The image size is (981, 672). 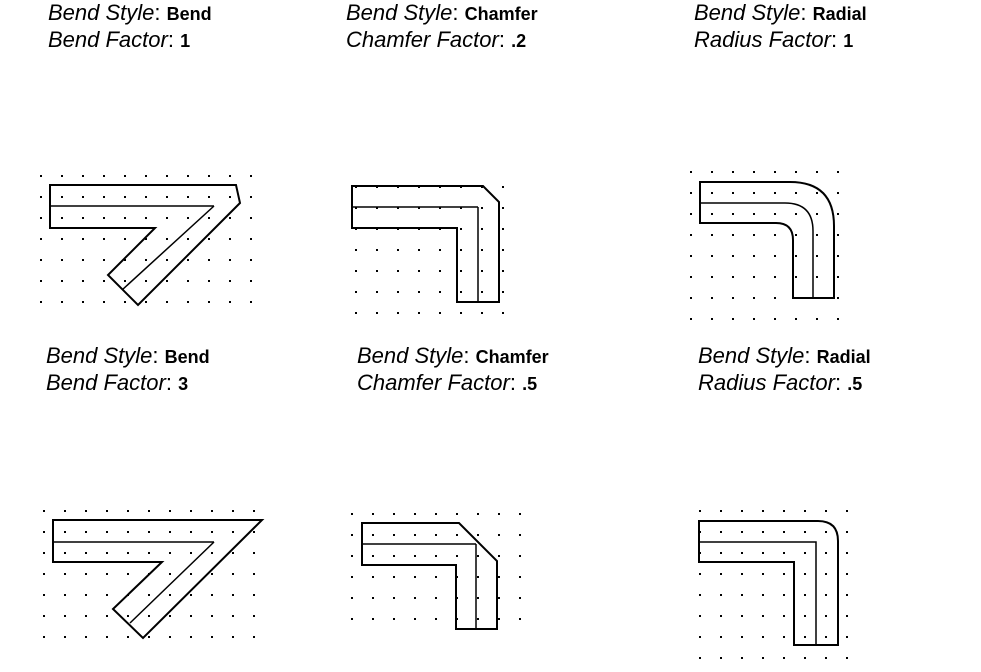 I want to click on factor-key: Bend Factor, so click(x=106, y=382).